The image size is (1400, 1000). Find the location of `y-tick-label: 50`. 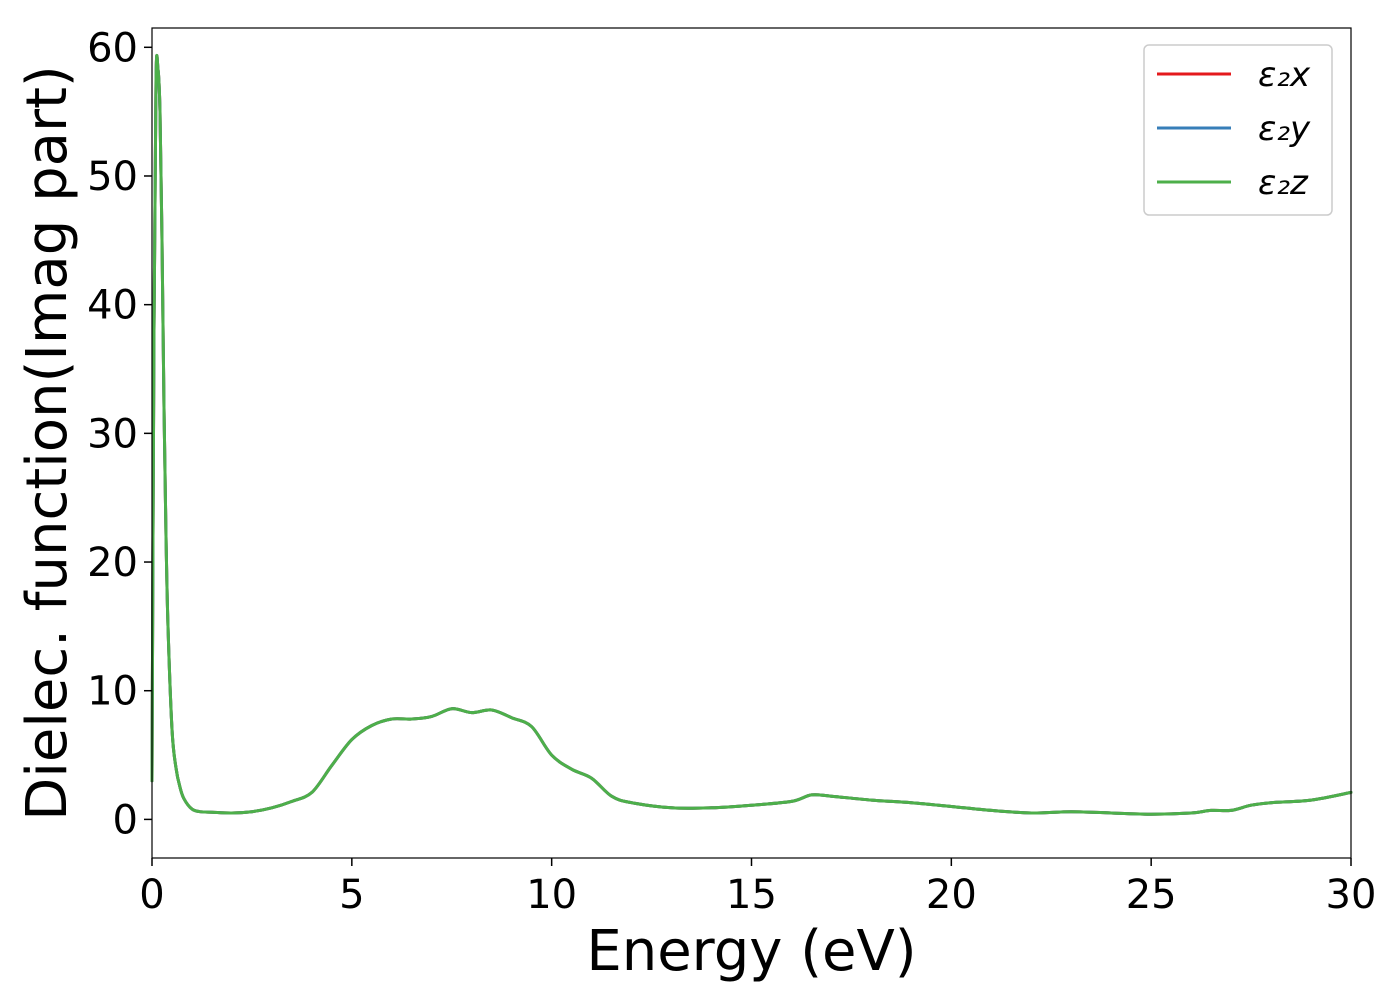

y-tick-label: 50 is located at coordinates (112, 177).